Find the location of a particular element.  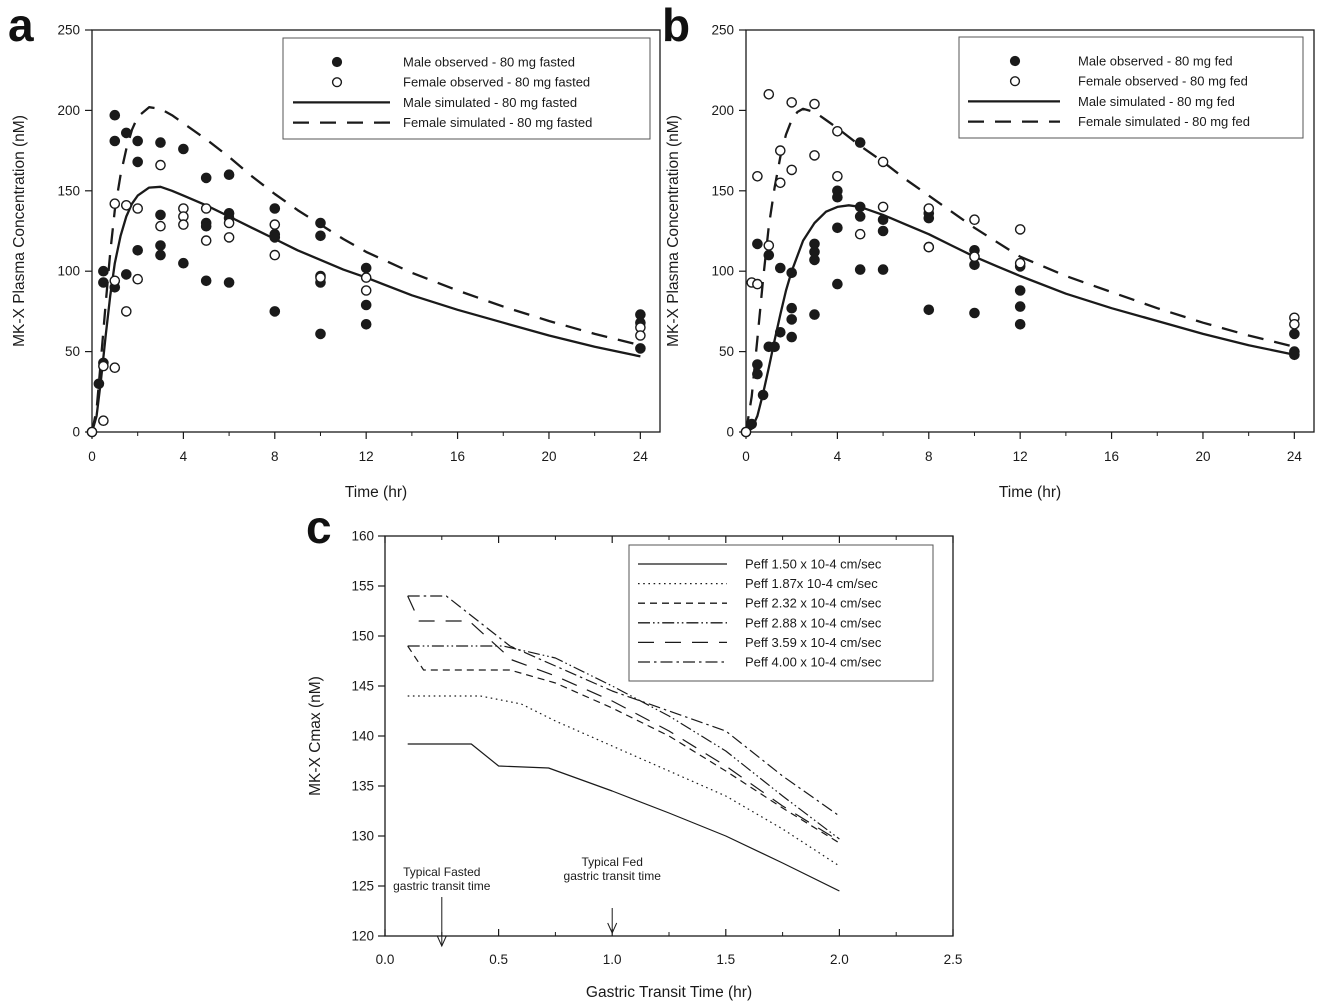

legend-label: Peff 3.59 x 10-4 cm/sec is located at coordinates (813, 642).